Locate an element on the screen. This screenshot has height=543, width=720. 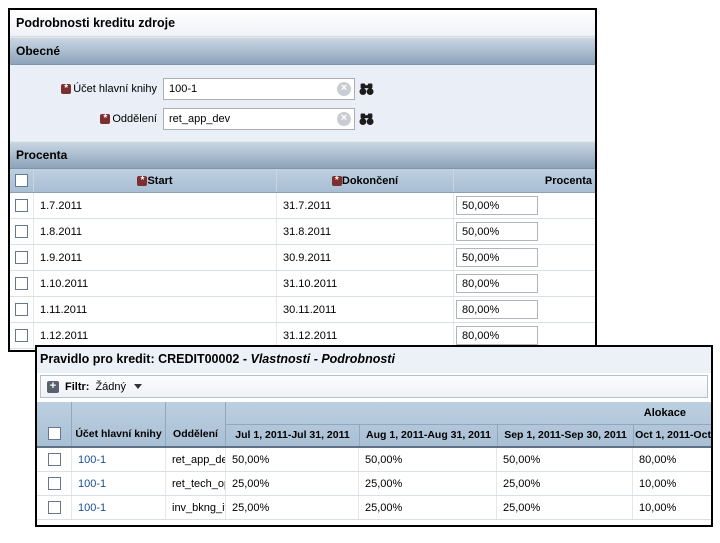
ledger-account-input is located at coordinates (259, 89).